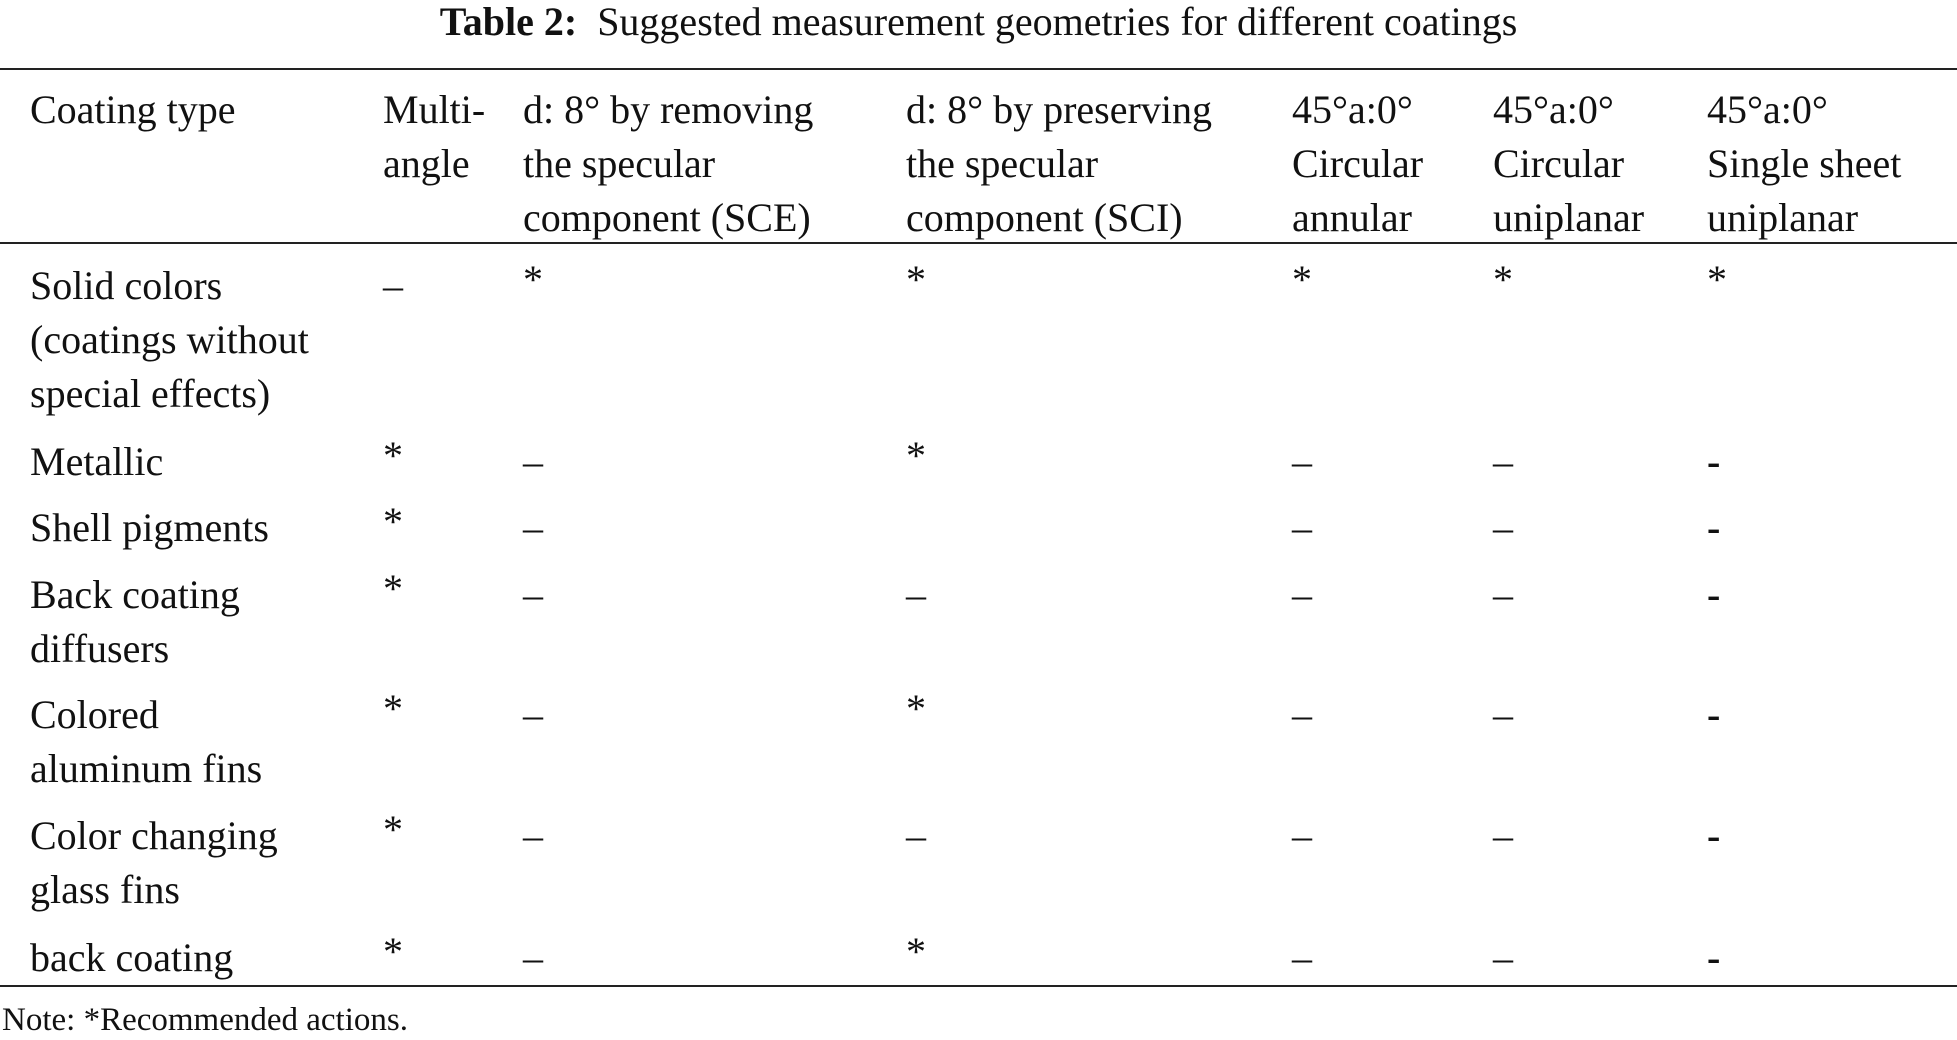 Image resolution: width=1957 pixels, height=1040 pixels. Describe the element at coordinates (978, 986) in the screenshot. I see `bottom-rule` at that location.